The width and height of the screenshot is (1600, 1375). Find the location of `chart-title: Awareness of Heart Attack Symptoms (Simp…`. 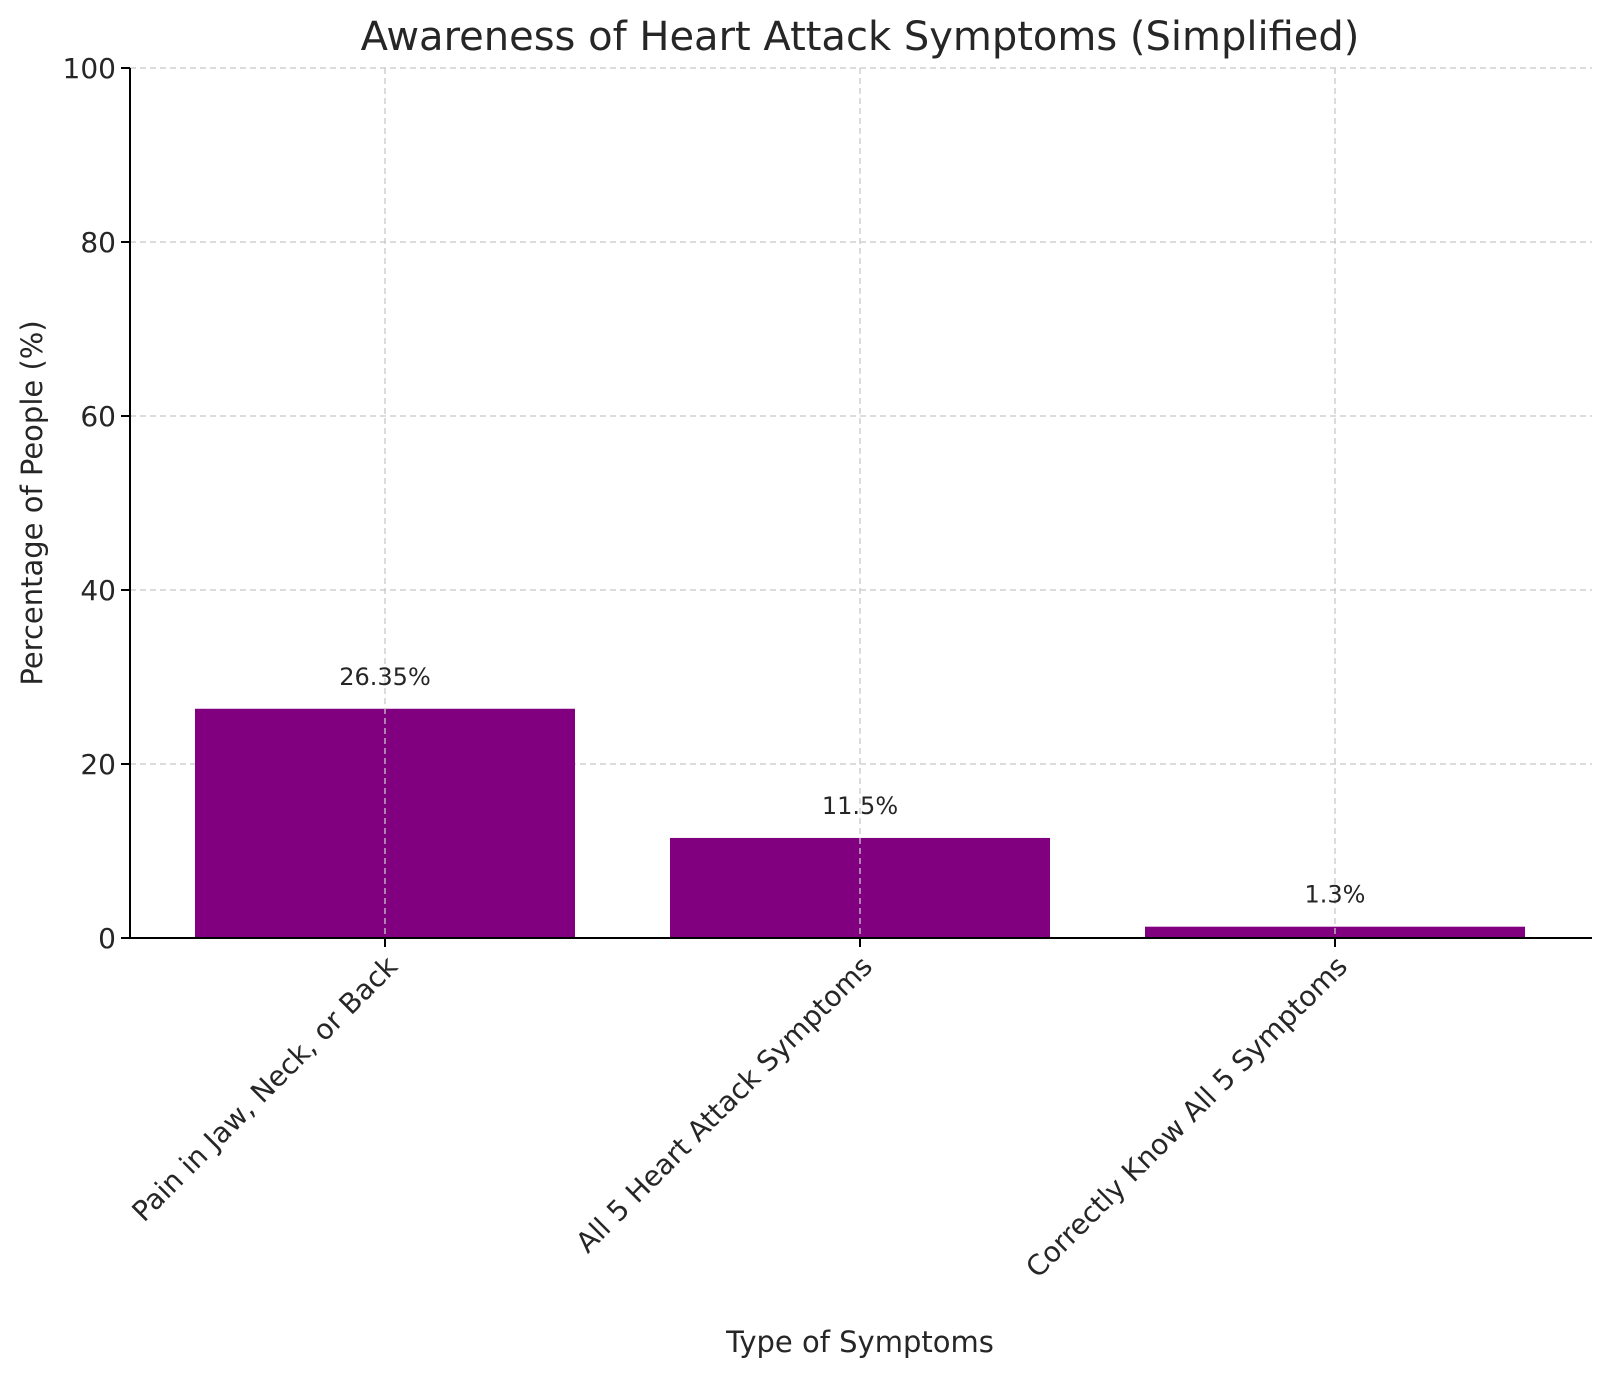

chart-title: Awareness of Heart Attack Symptoms (Simp… is located at coordinates (860, 37).